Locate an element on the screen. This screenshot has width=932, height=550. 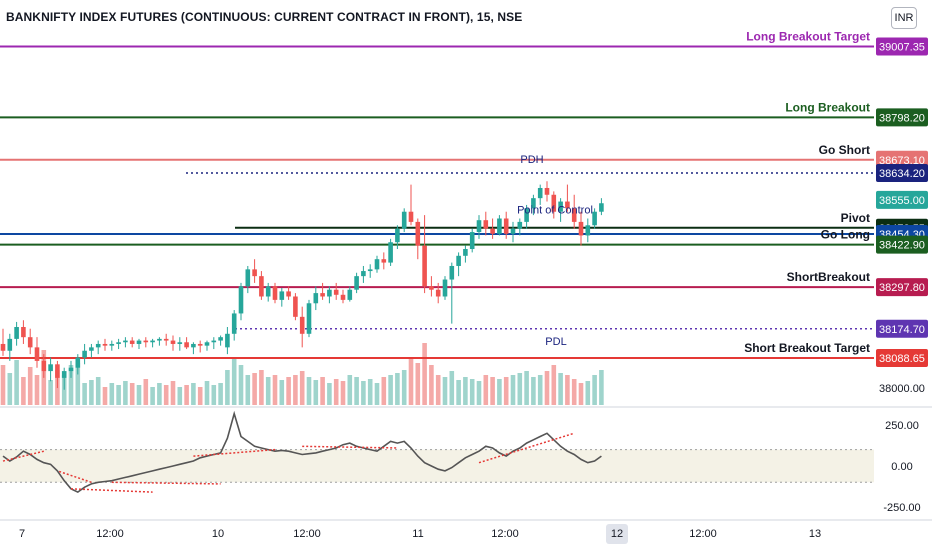
oscillator-axis-label: 250.00 is located at coordinates (902, 426).